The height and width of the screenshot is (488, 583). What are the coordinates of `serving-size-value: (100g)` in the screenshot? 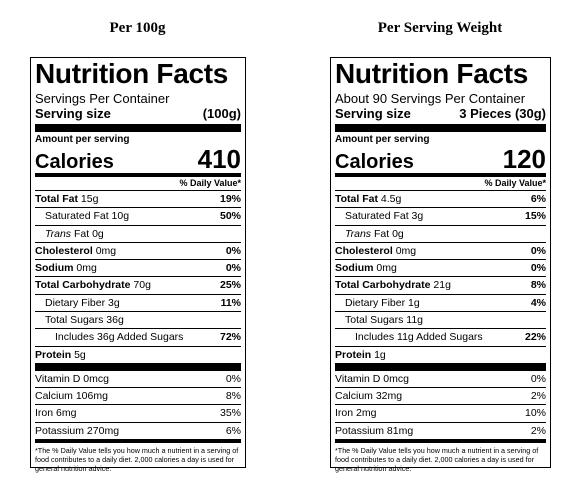 It's located at (221, 113).